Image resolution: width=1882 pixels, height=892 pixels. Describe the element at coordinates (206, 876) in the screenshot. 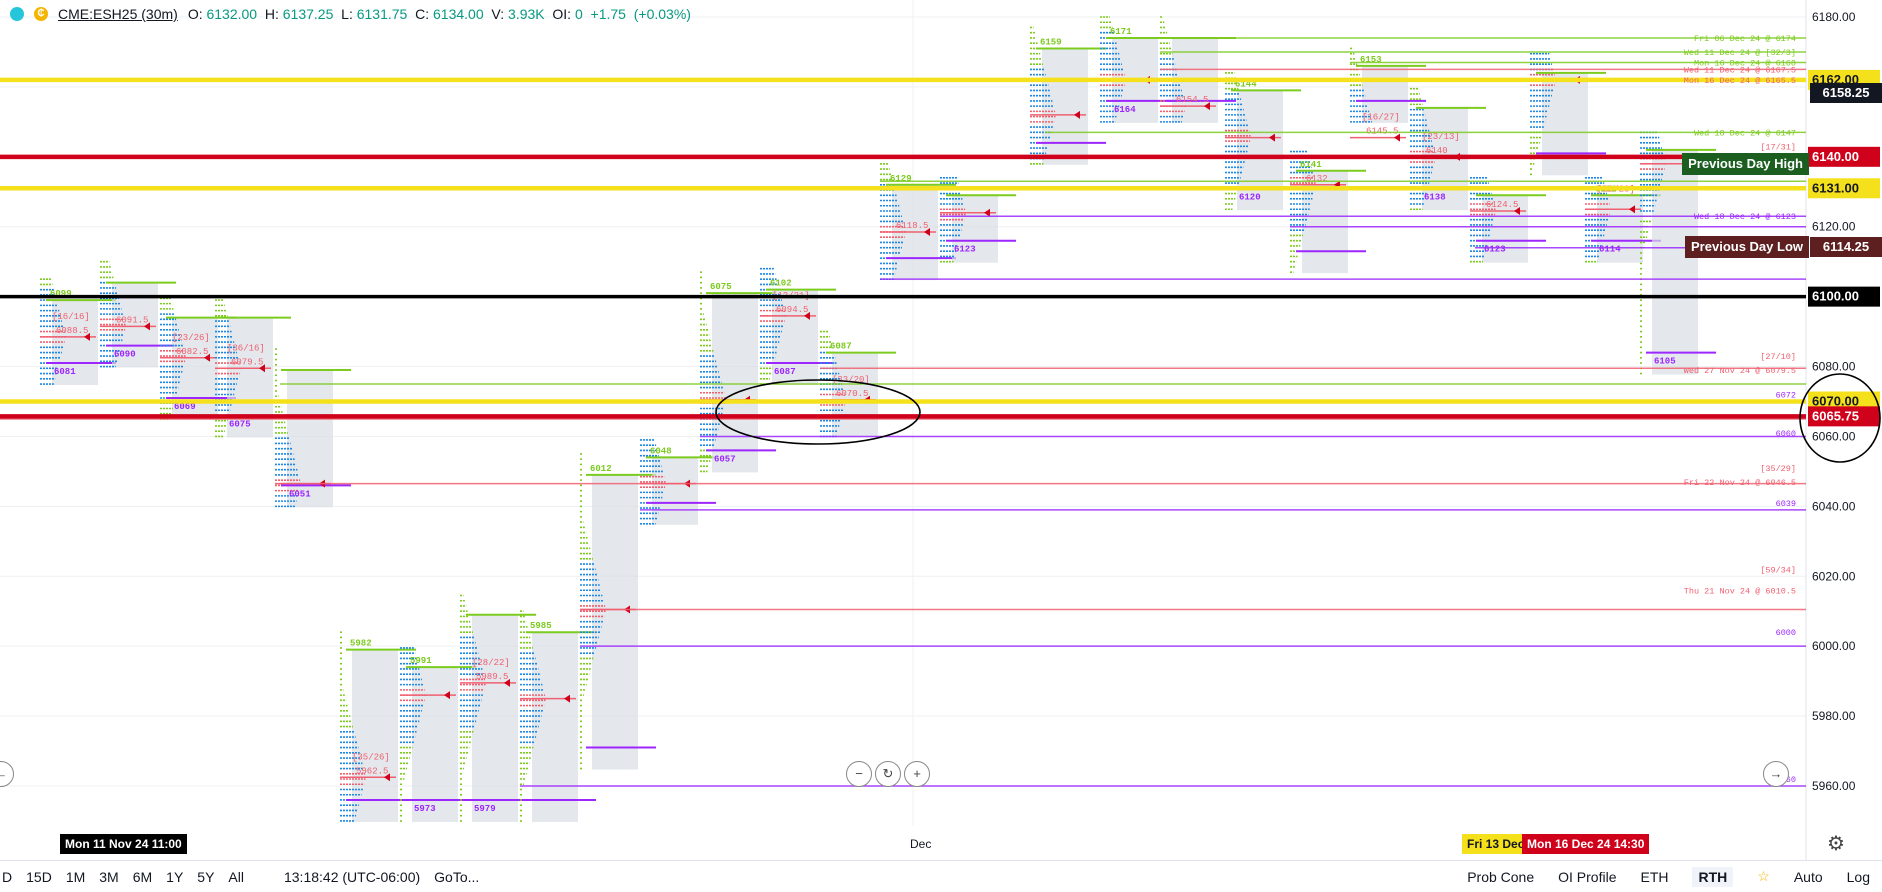

I see `range-5y: 5Y` at that location.